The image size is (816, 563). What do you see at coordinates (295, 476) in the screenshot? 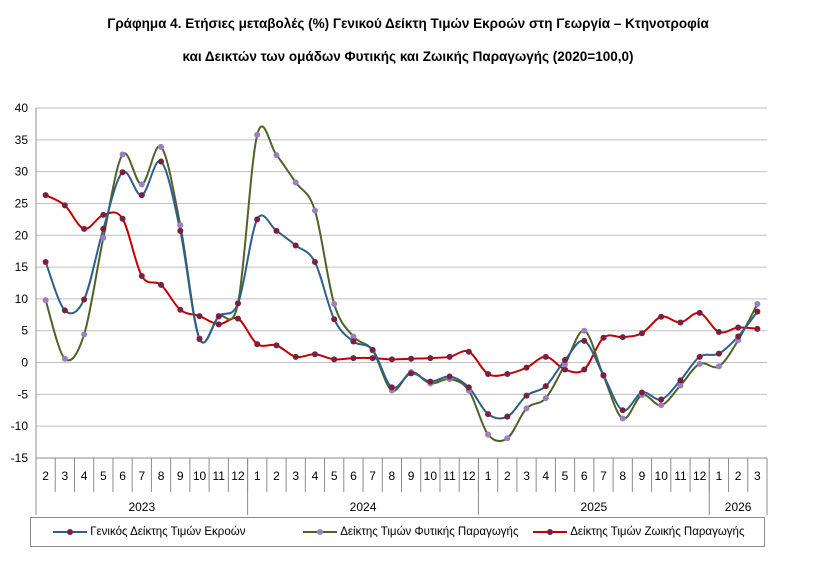
I see `x-tick-label: 3` at bounding box center [295, 476].